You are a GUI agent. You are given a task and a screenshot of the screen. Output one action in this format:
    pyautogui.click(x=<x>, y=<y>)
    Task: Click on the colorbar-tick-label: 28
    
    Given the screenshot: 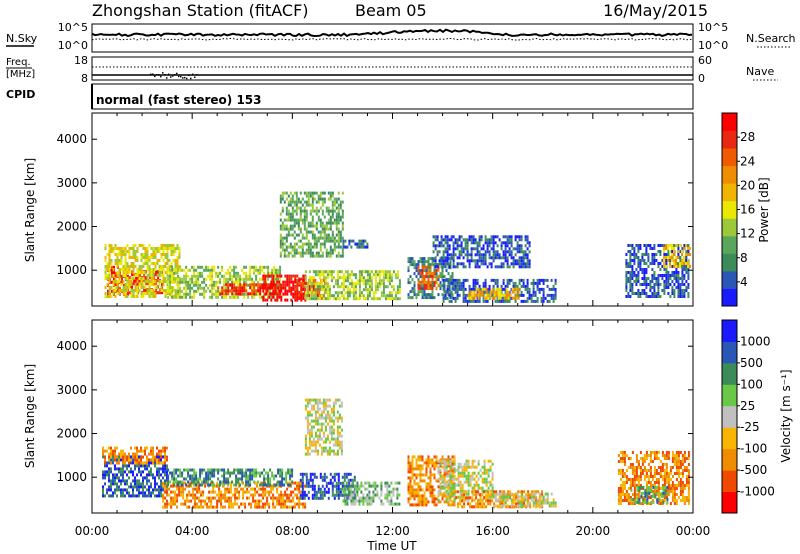 What is the action you would take?
    pyautogui.click(x=747, y=137)
    